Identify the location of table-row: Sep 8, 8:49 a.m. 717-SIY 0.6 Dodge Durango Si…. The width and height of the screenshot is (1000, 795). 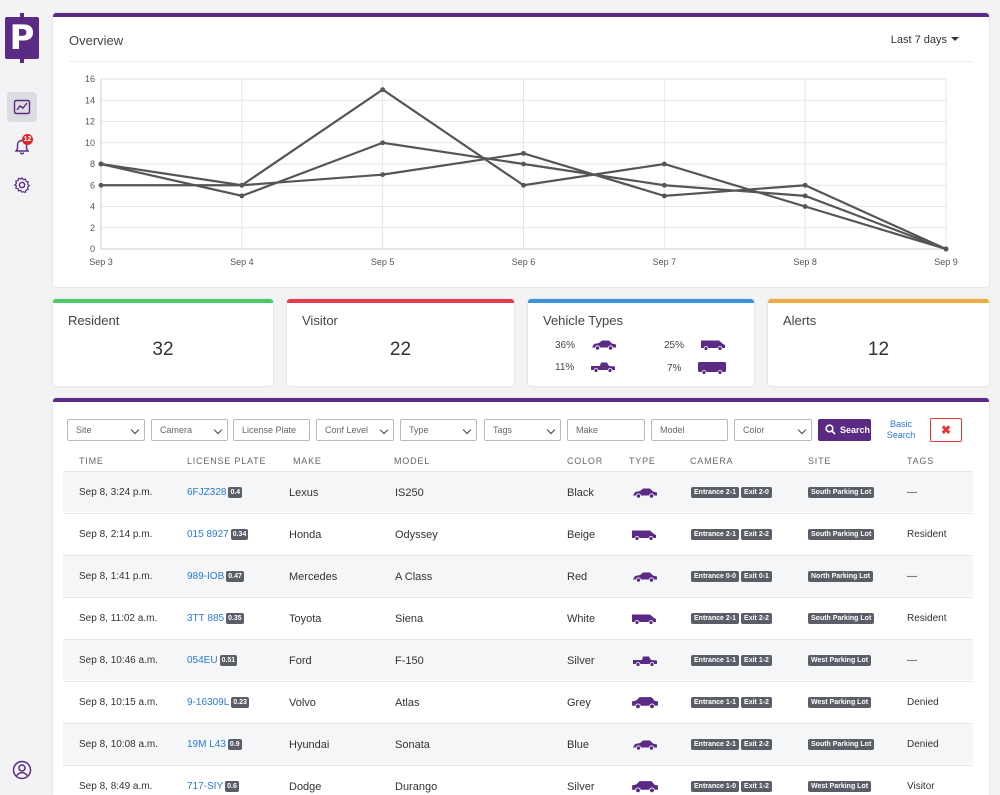
(518, 780).